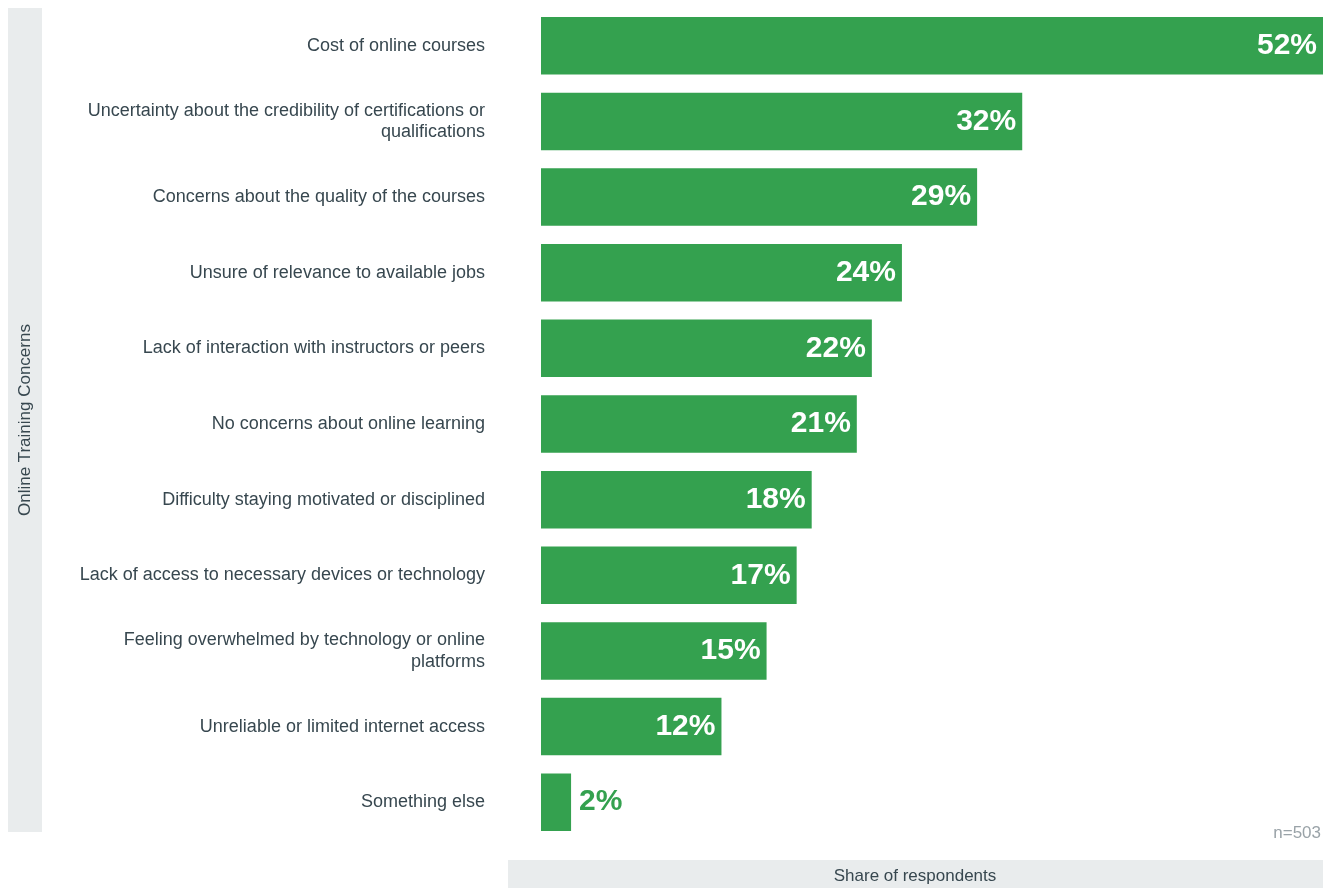 This screenshot has height=888, width=1333. What do you see at coordinates (337, 271) in the screenshot?
I see `y-tick-label: Unsure of relevance to available jobs` at bounding box center [337, 271].